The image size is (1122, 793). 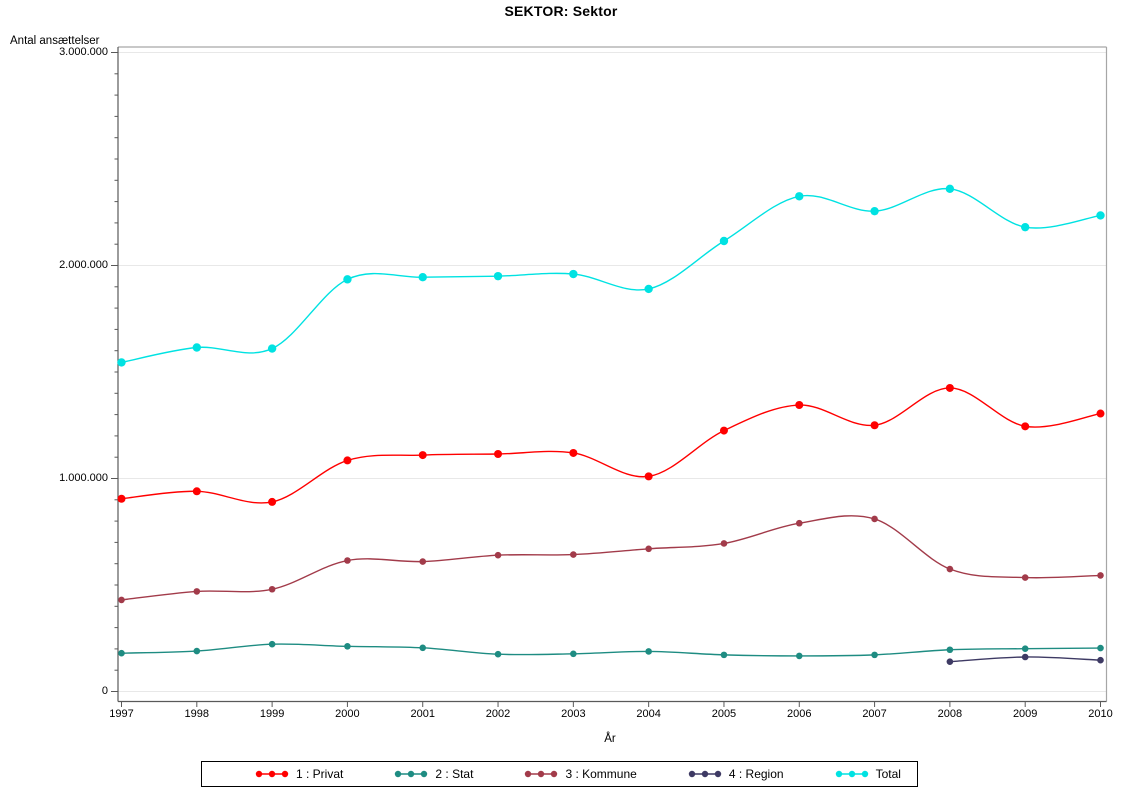 What do you see at coordinates (1100, 714) in the screenshot?
I see `x-tick-label: 2010` at bounding box center [1100, 714].